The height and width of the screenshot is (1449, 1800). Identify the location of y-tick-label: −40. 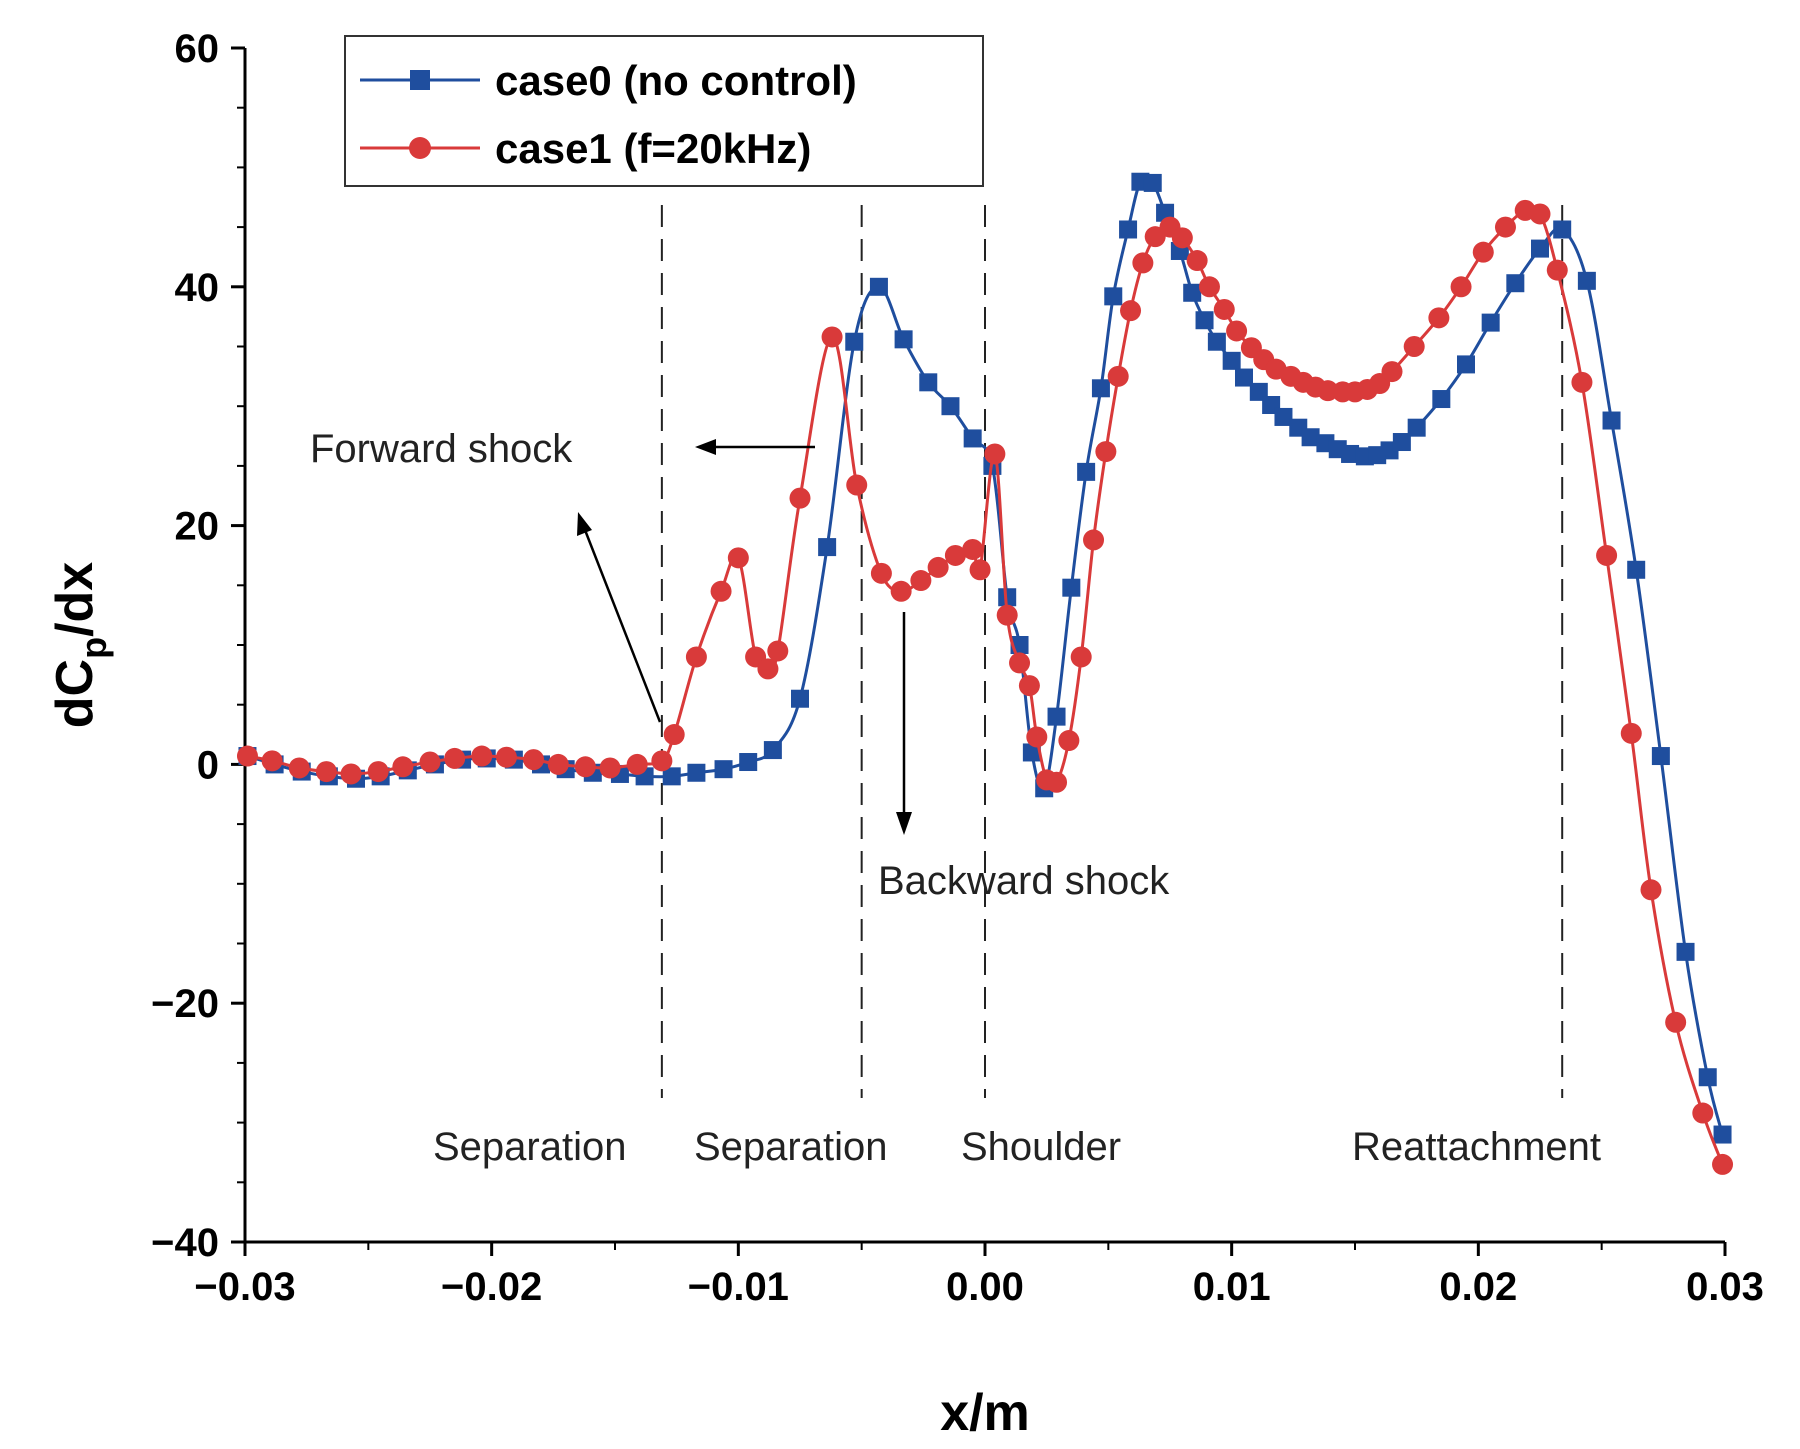
(185, 1243).